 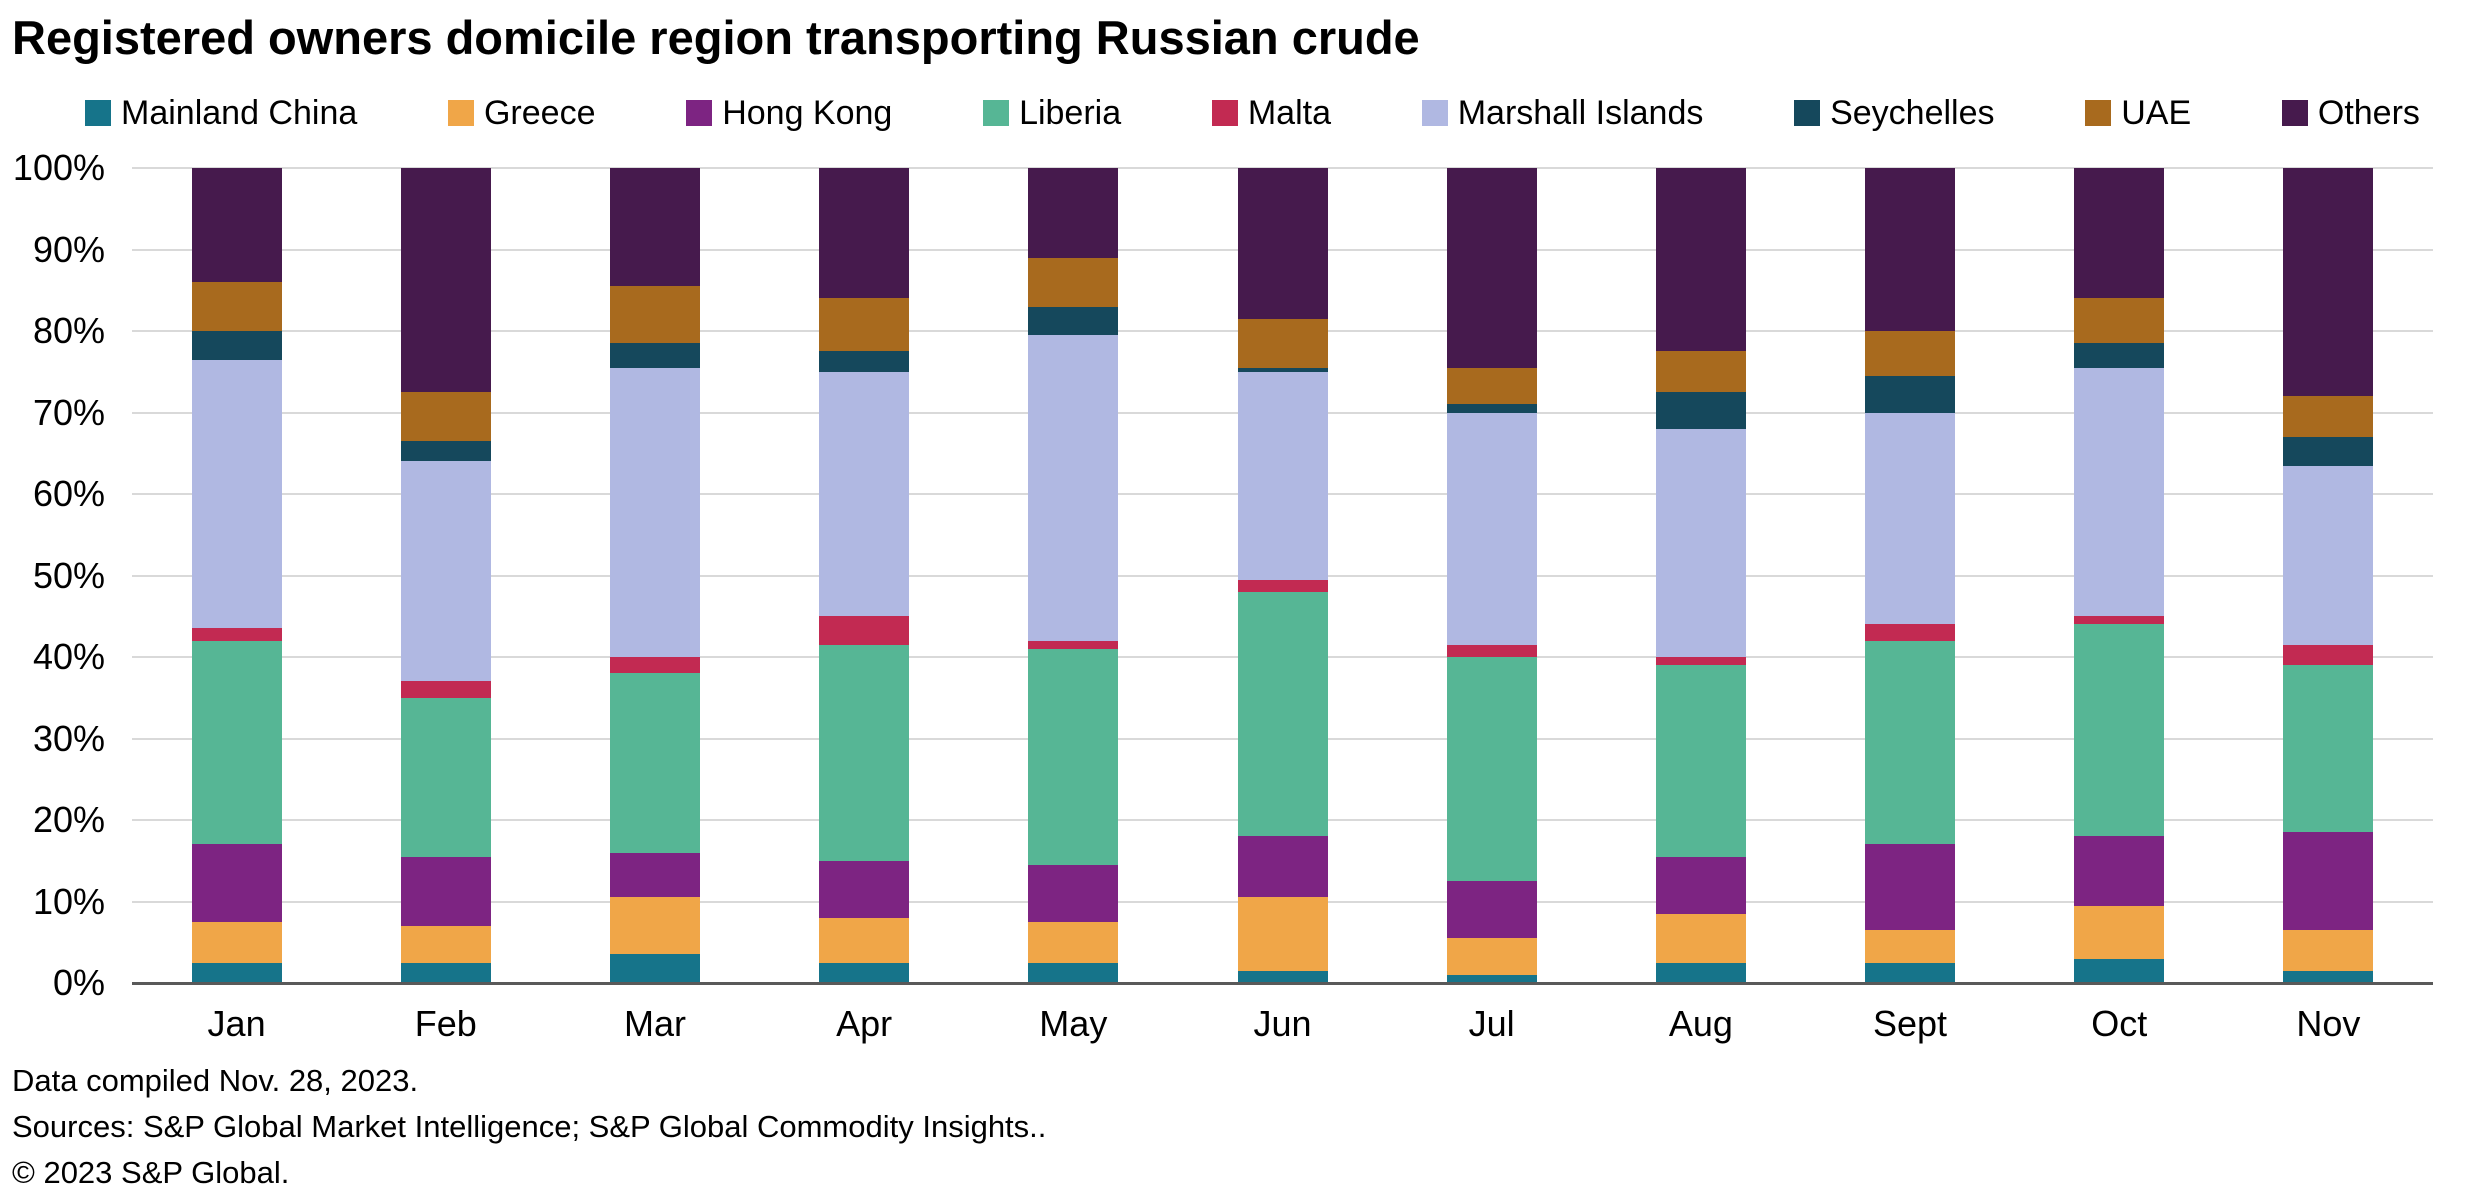 What do you see at coordinates (1912, 112) in the screenshot?
I see `legend-label: Seychelles` at bounding box center [1912, 112].